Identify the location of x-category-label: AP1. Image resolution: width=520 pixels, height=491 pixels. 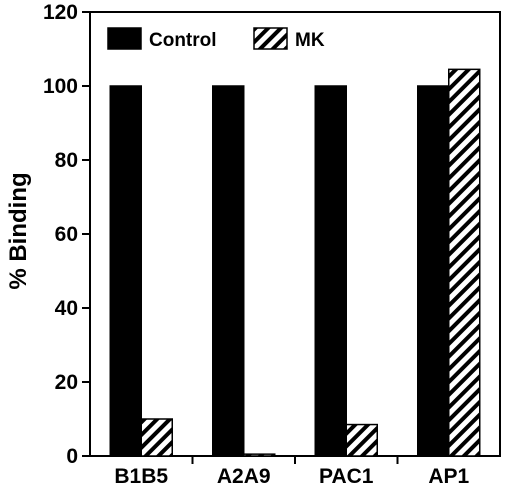
(448, 476).